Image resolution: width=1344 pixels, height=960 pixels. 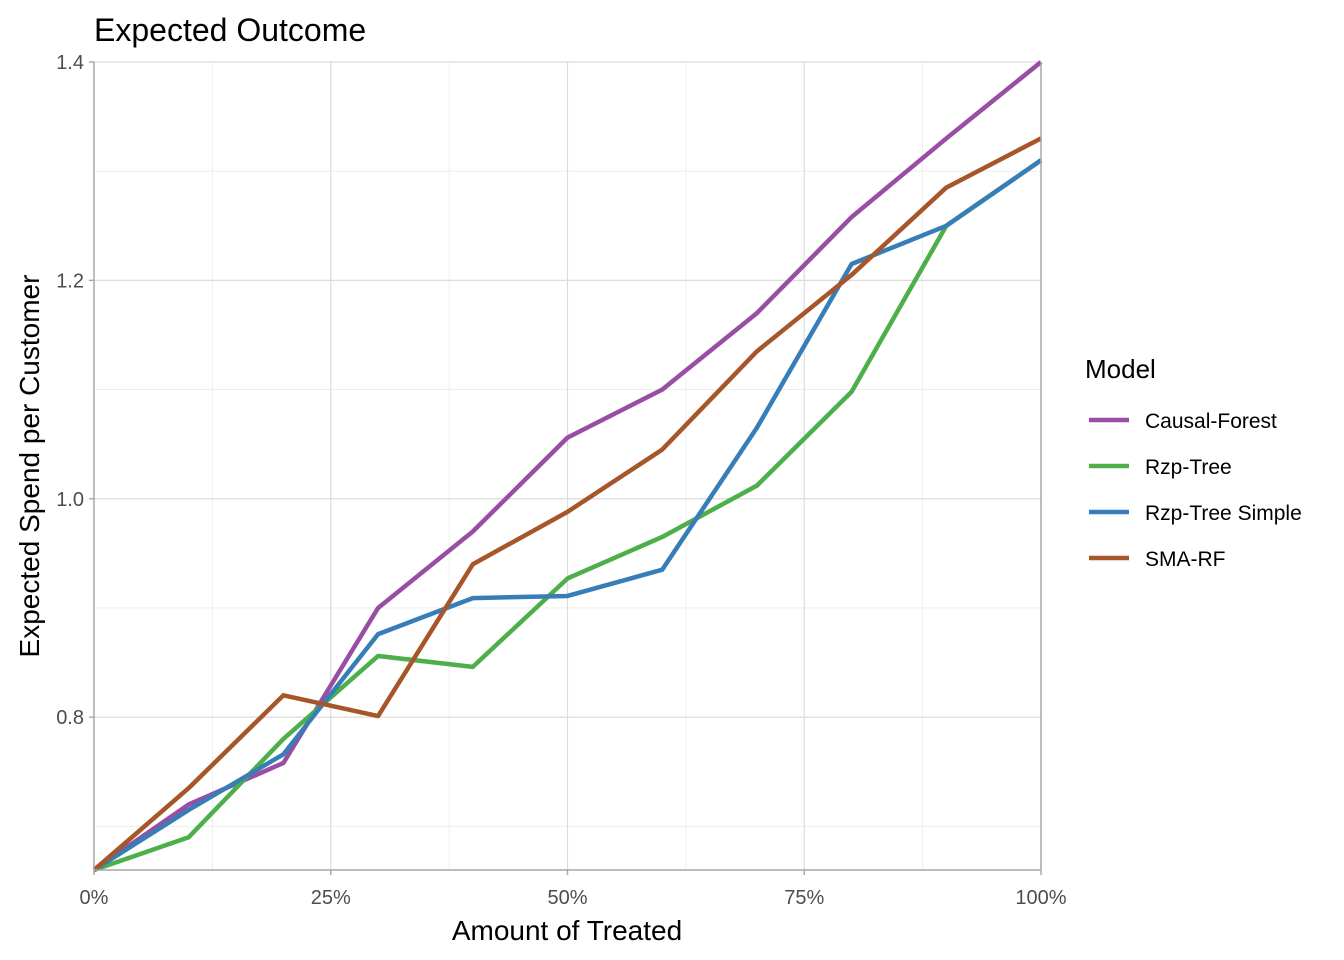 I want to click on y-axis-title: Expected Spend per Customer, so click(x=29, y=466).